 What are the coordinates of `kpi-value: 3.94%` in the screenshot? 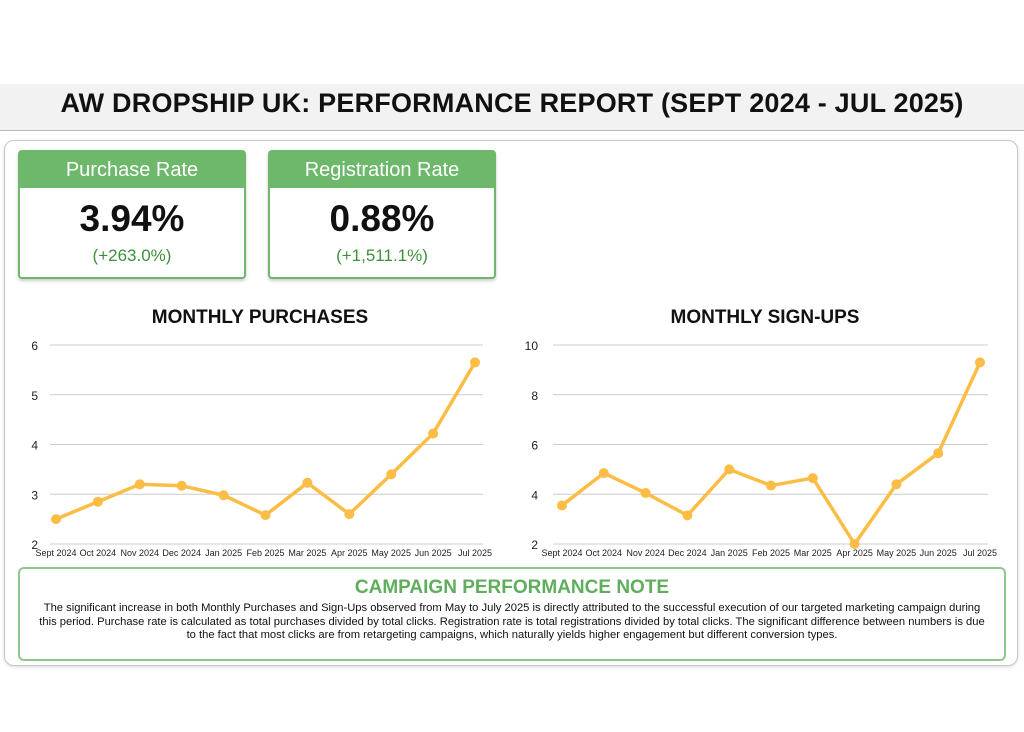 It's located at (132, 218).